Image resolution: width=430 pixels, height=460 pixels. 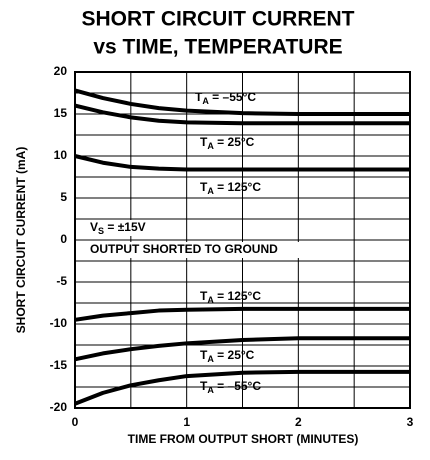 I want to click on annotation: VS = ±15V, so click(x=118, y=228).